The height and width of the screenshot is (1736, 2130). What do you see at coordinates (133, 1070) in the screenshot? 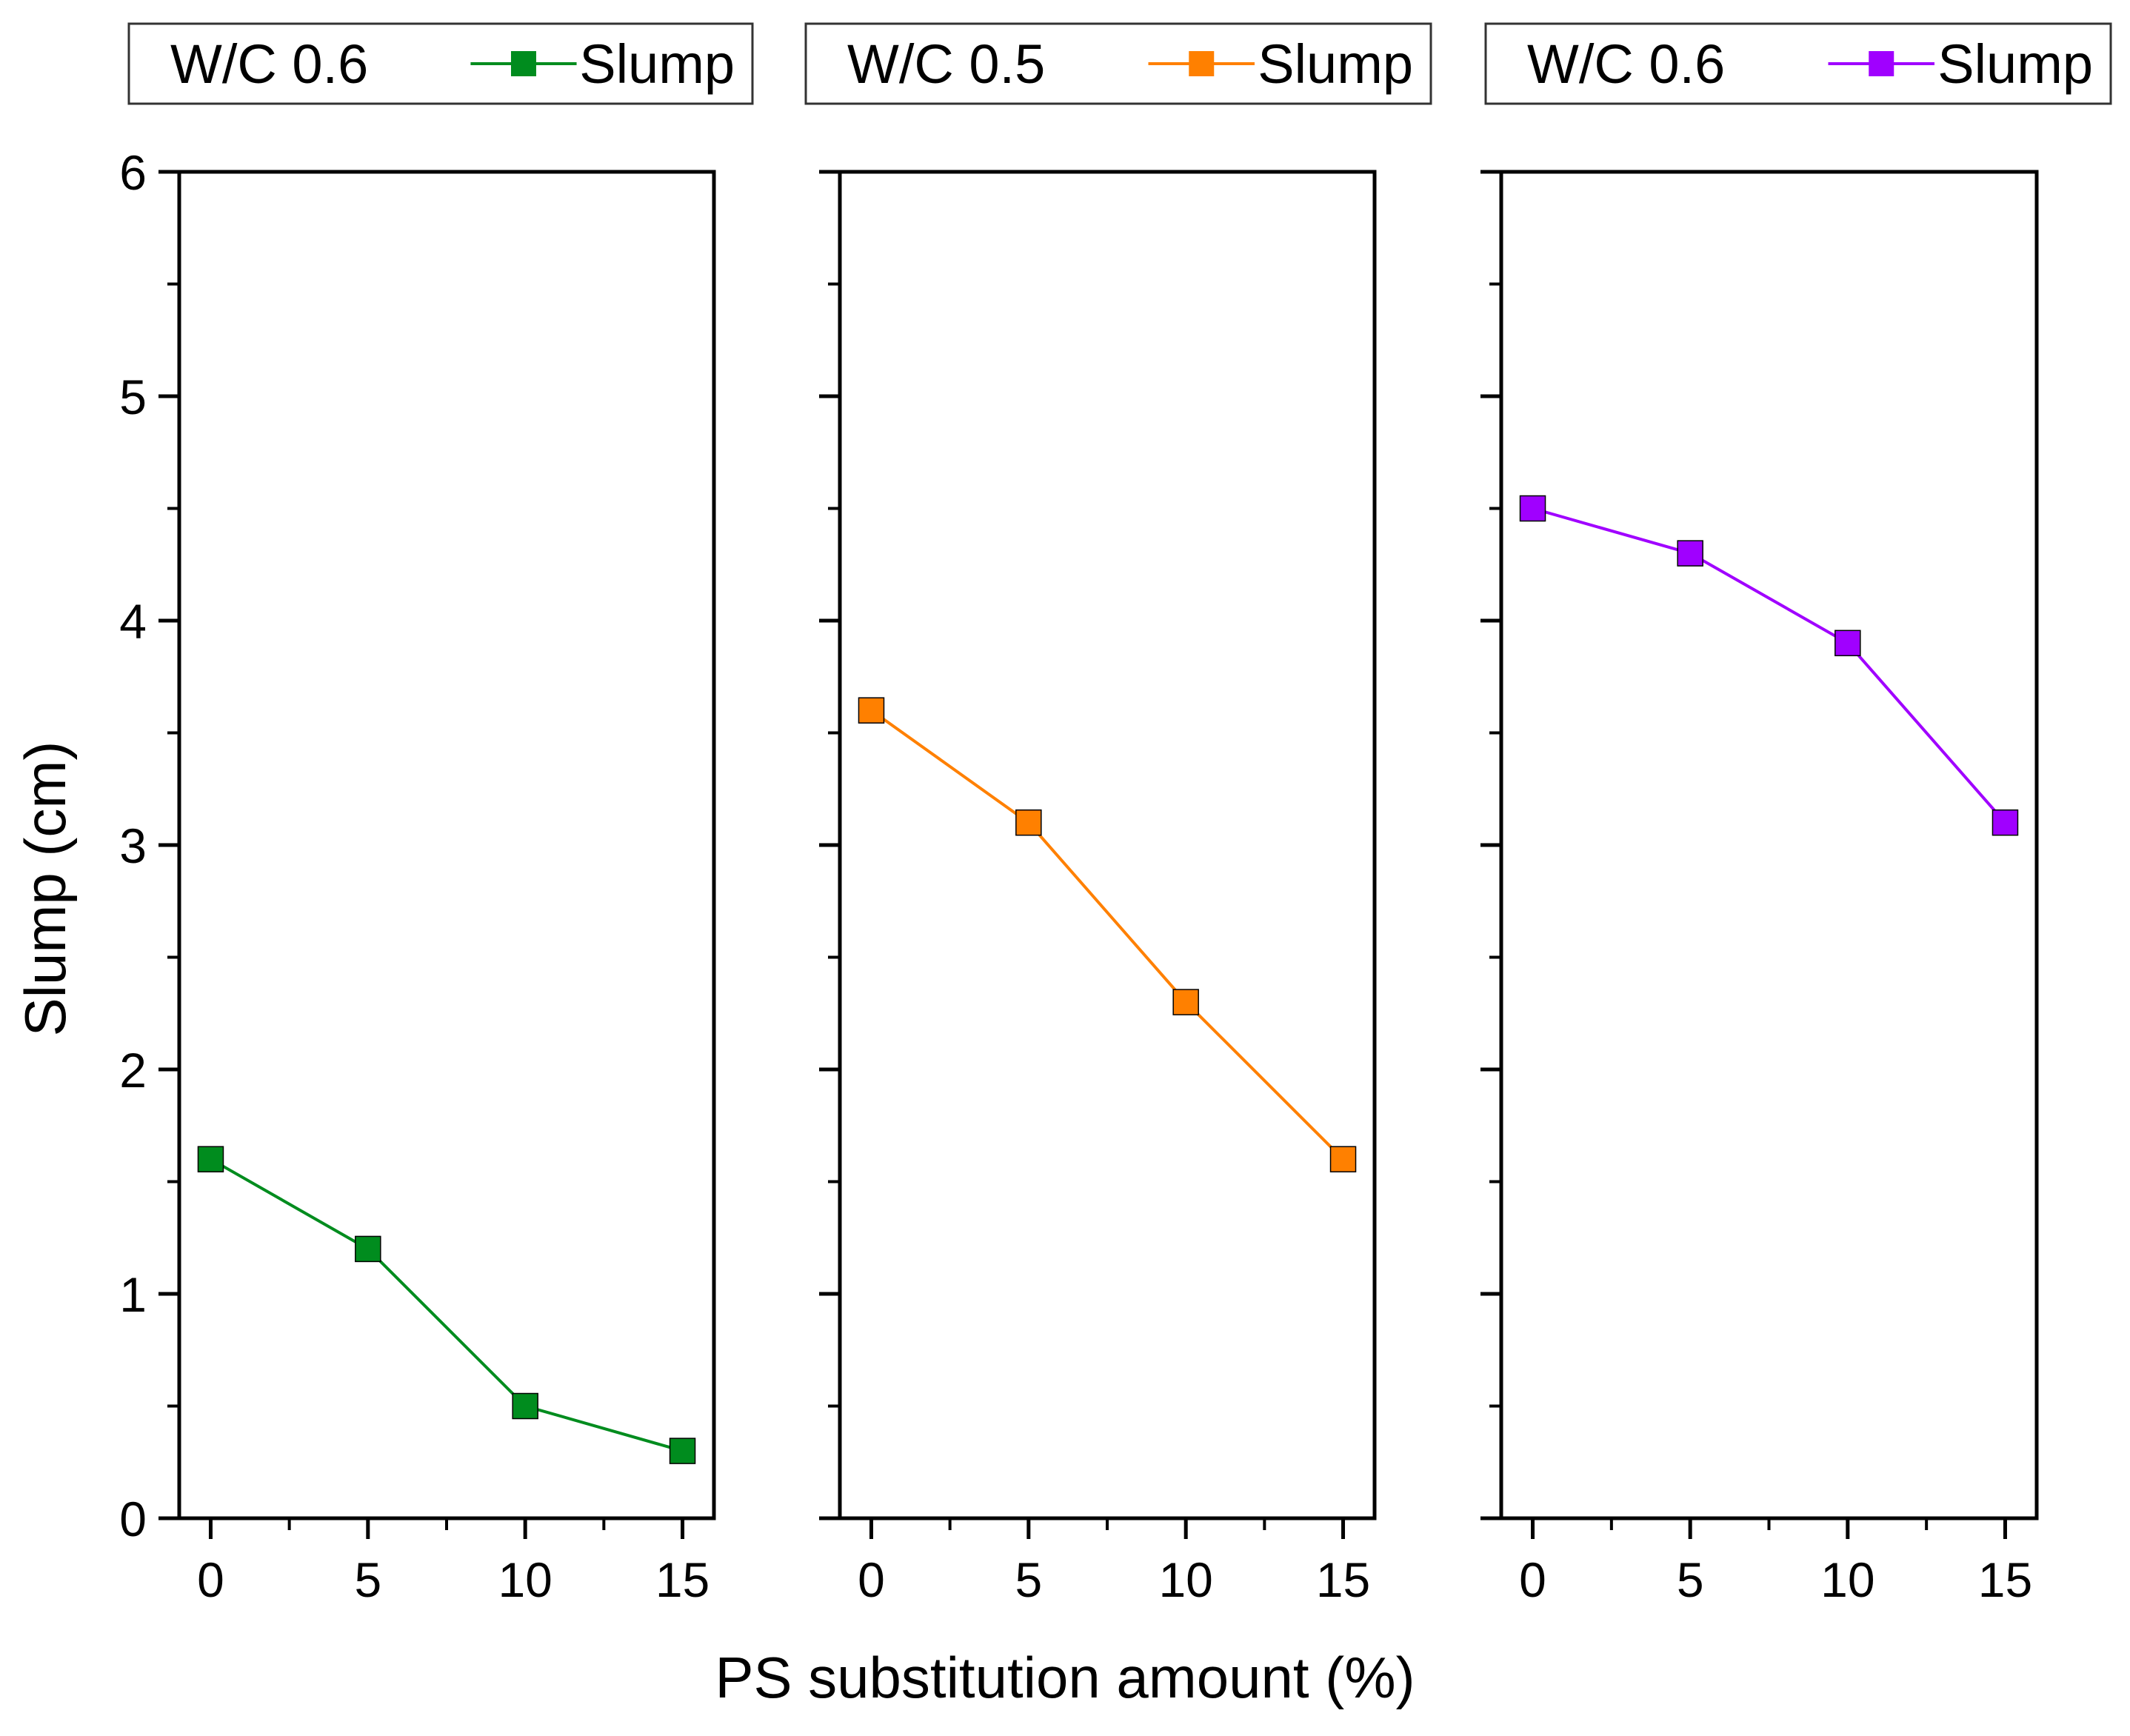
I see `y-tick-label: 2` at bounding box center [133, 1070].